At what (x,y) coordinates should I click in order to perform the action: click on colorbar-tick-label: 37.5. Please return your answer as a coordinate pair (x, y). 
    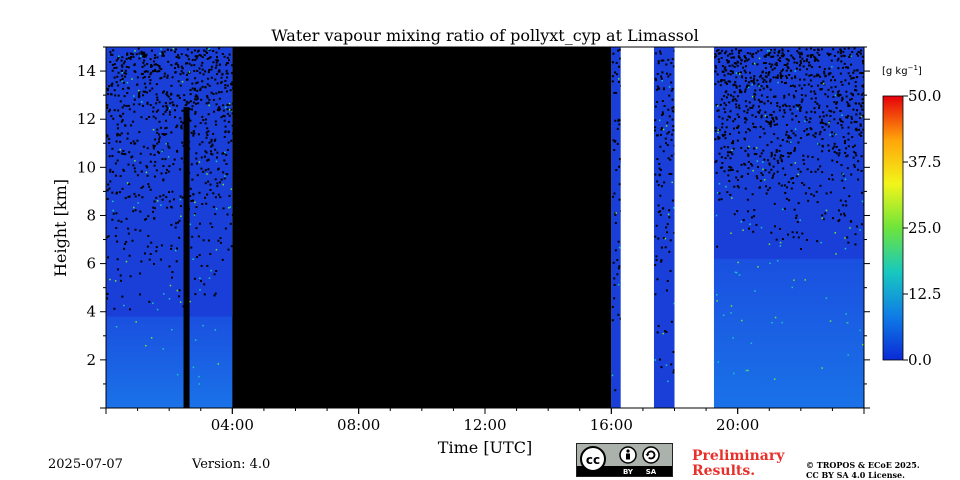
    Looking at the image, I should click on (924, 162).